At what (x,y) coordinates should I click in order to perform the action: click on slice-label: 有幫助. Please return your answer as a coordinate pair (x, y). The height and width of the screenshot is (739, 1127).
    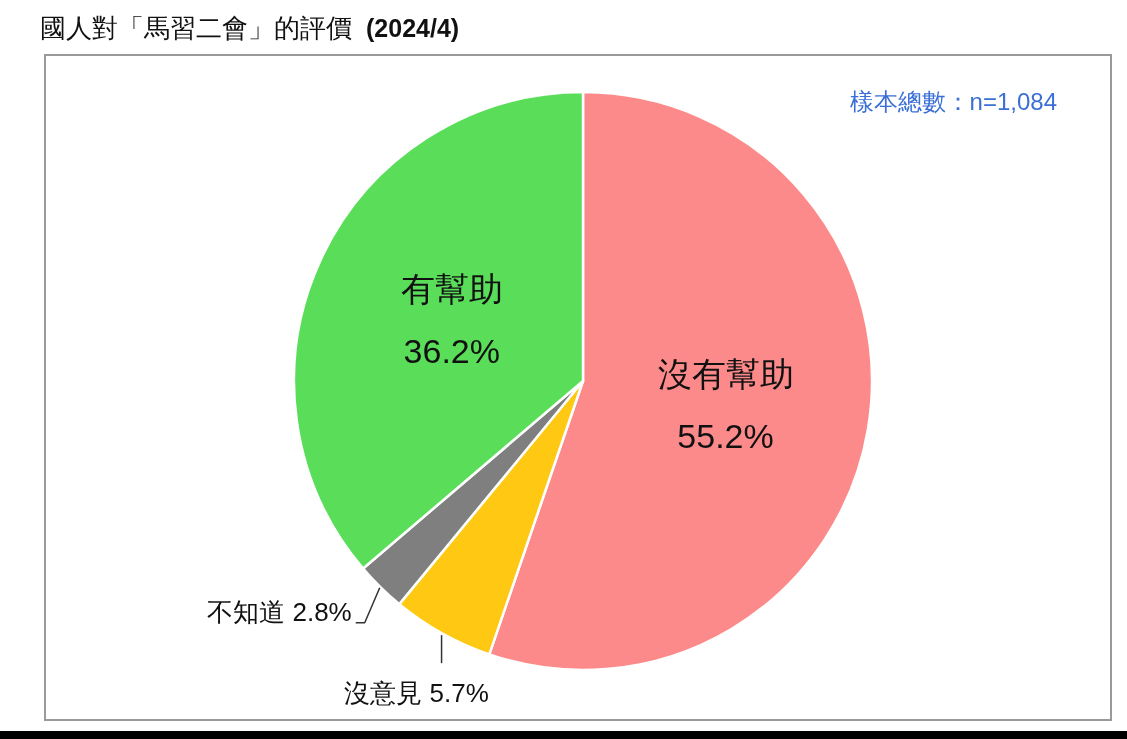
    Looking at the image, I should click on (451, 289).